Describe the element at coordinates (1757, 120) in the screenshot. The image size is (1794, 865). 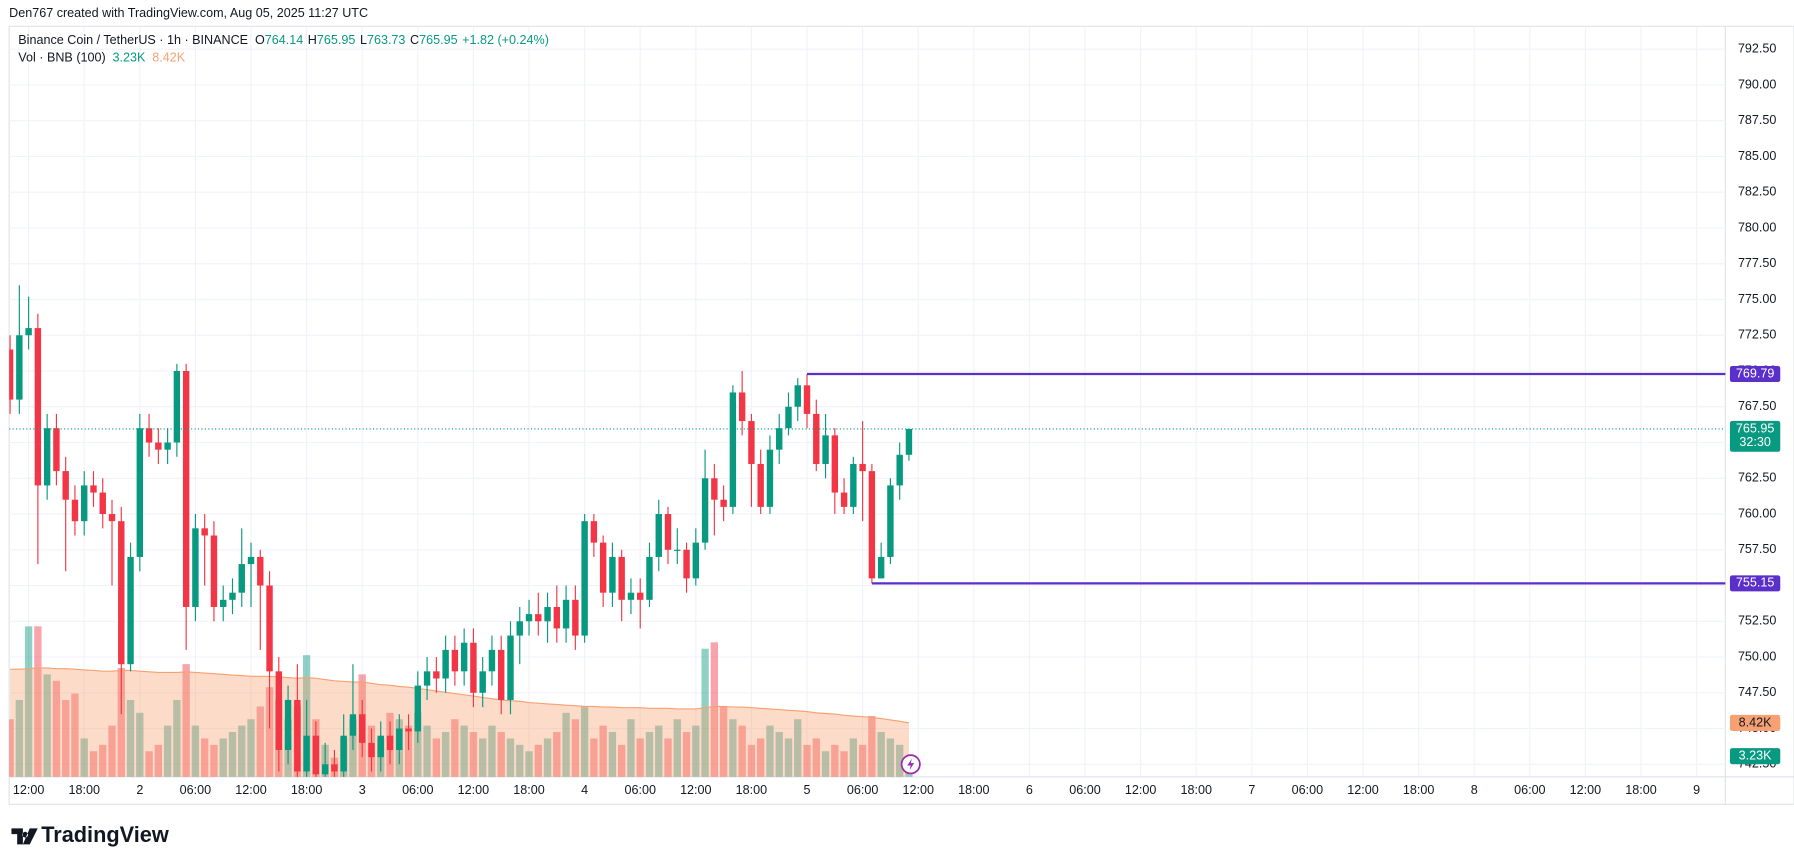
I see `y-tick-label: 787.50` at that location.